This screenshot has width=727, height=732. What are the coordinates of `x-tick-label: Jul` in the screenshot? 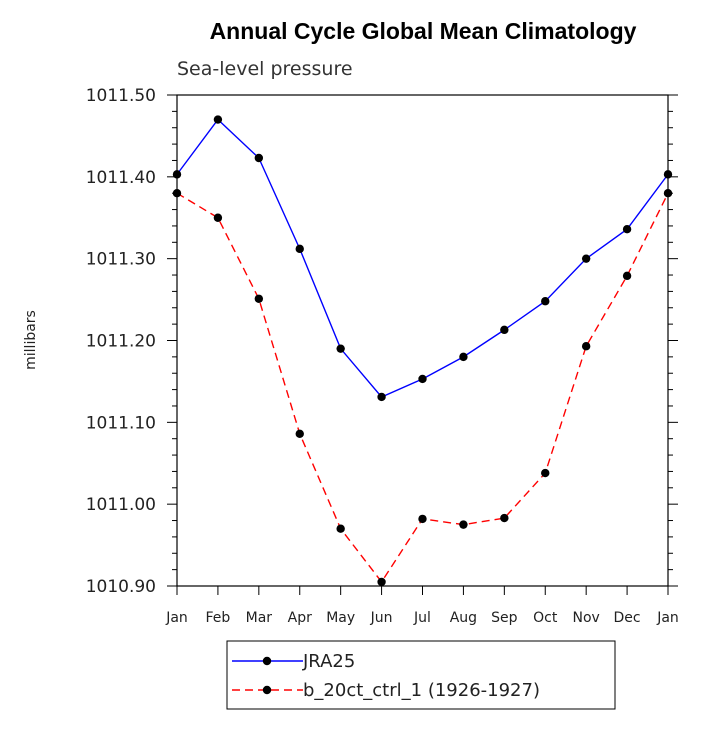 It's located at (422, 618).